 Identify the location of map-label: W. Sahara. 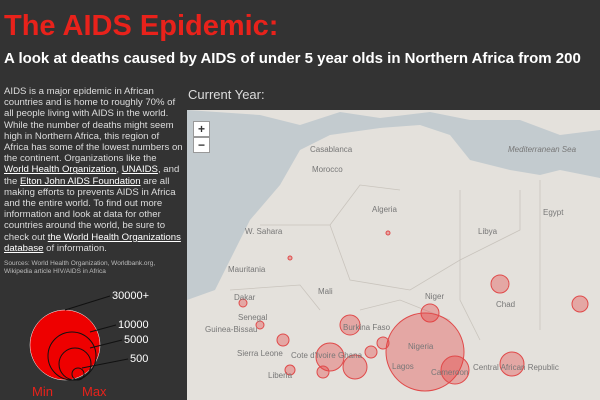
(264, 231).